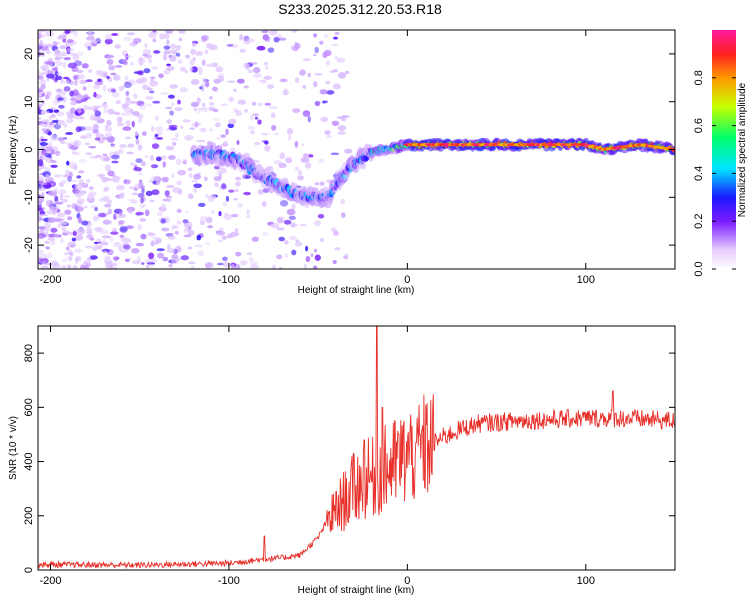 This screenshot has height=600, width=750. I want to click on snr-y-tick-label: 0, so click(29, 570).